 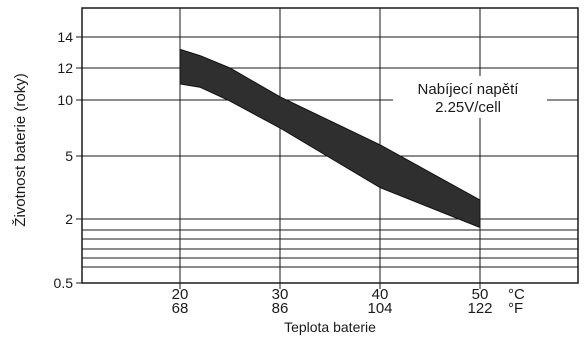 I want to click on x-axis-title: Teplota baterie, so click(x=330, y=327).